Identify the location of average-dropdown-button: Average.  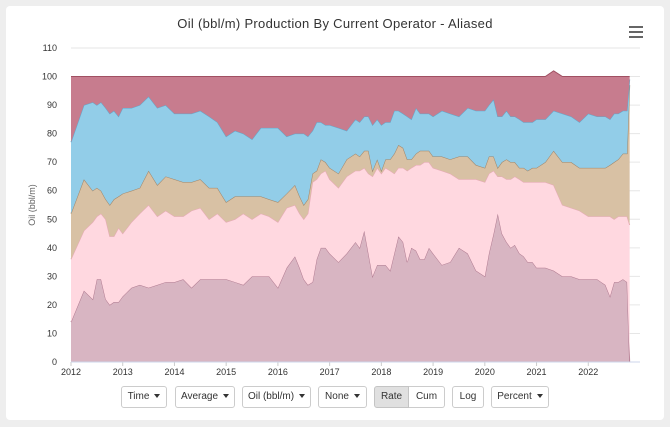
(205, 397).